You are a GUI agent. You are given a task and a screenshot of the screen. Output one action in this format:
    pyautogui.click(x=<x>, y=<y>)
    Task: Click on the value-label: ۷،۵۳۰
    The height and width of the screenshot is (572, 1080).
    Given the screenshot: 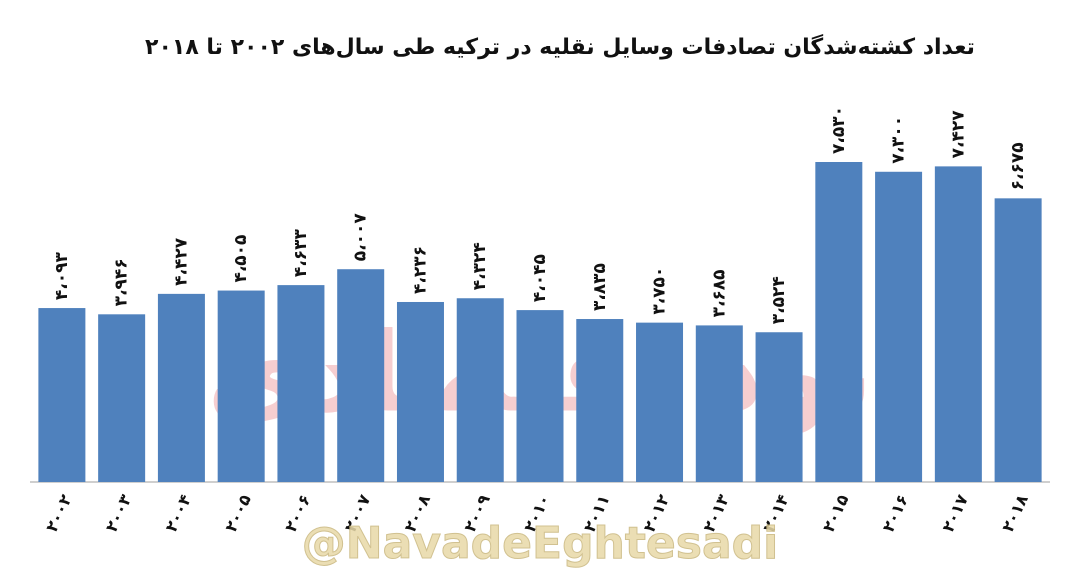 What is the action you would take?
    pyautogui.click(x=839, y=130)
    